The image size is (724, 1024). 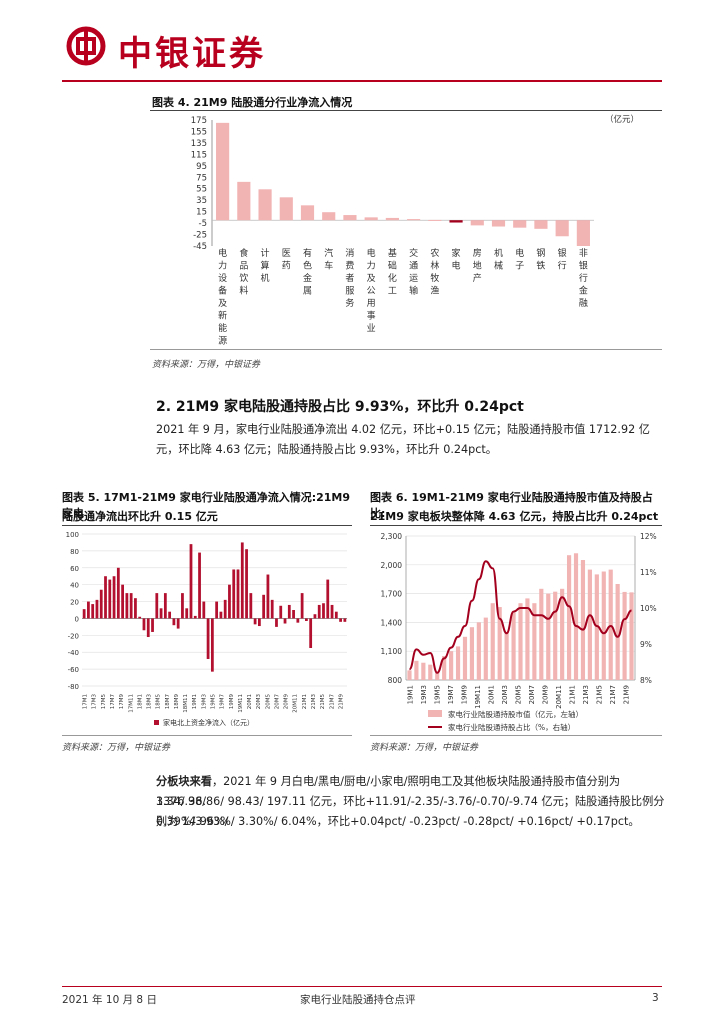 I want to click on fig4-category-label: 金, so click(x=583, y=291).